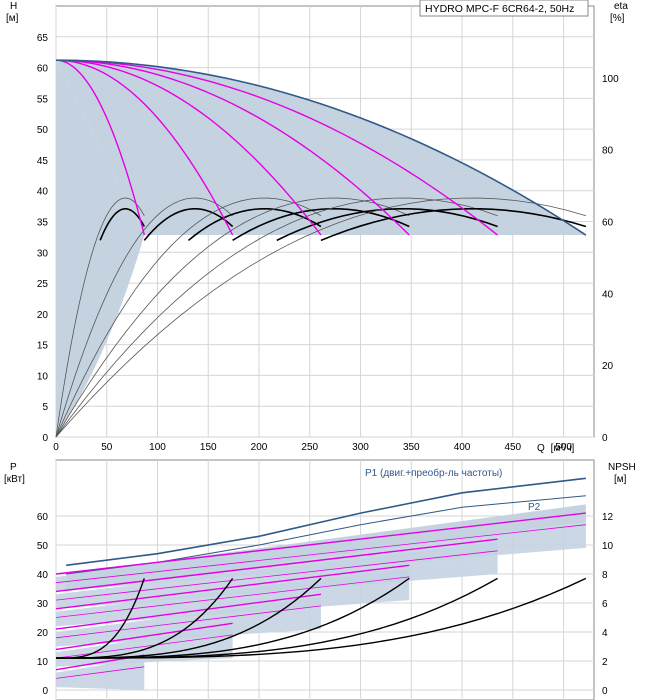 This screenshot has width=658, height=700. I want to click on x-axis-label-q: Q [м³/ч], so click(556, 448).